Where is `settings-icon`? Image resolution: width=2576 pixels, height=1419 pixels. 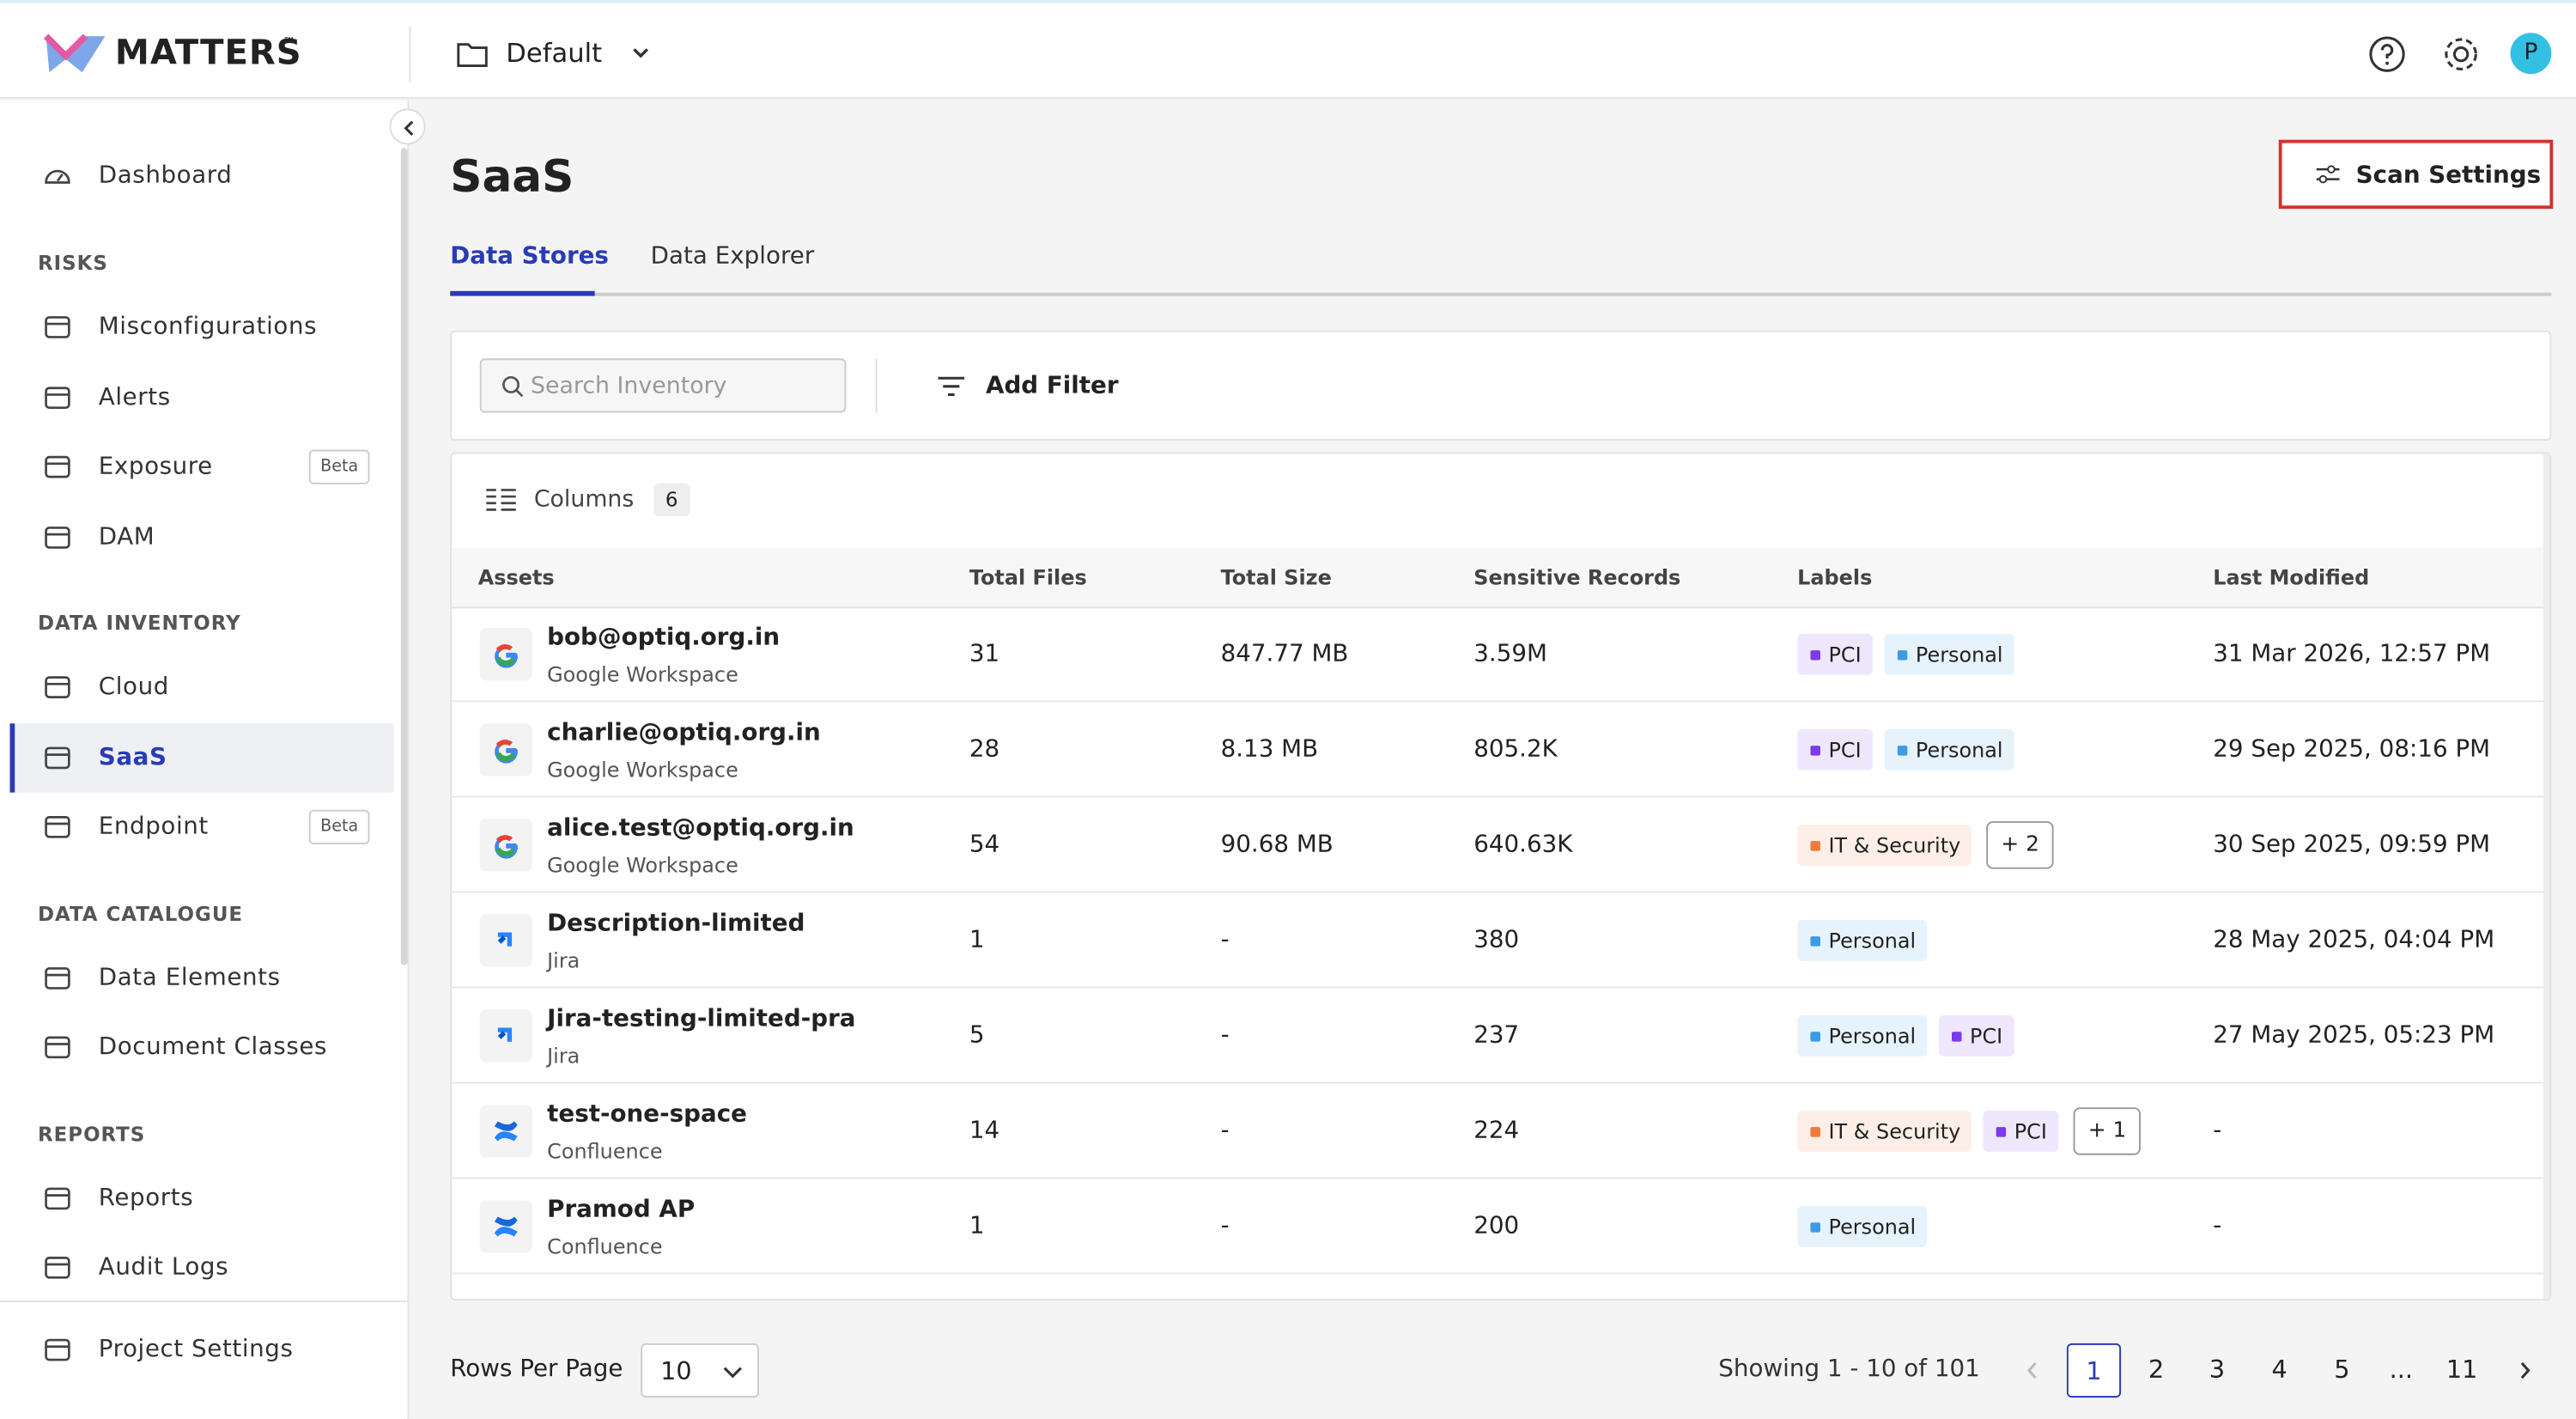 settings-icon is located at coordinates (2461, 54).